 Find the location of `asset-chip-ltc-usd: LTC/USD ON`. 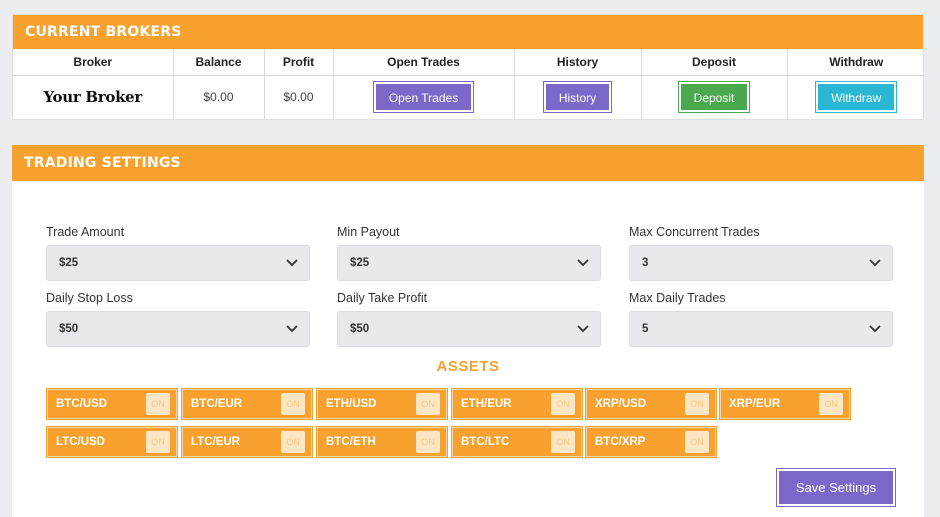

asset-chip-ltc-usd: LTC/USD ON is located at coordinates (112, 442).